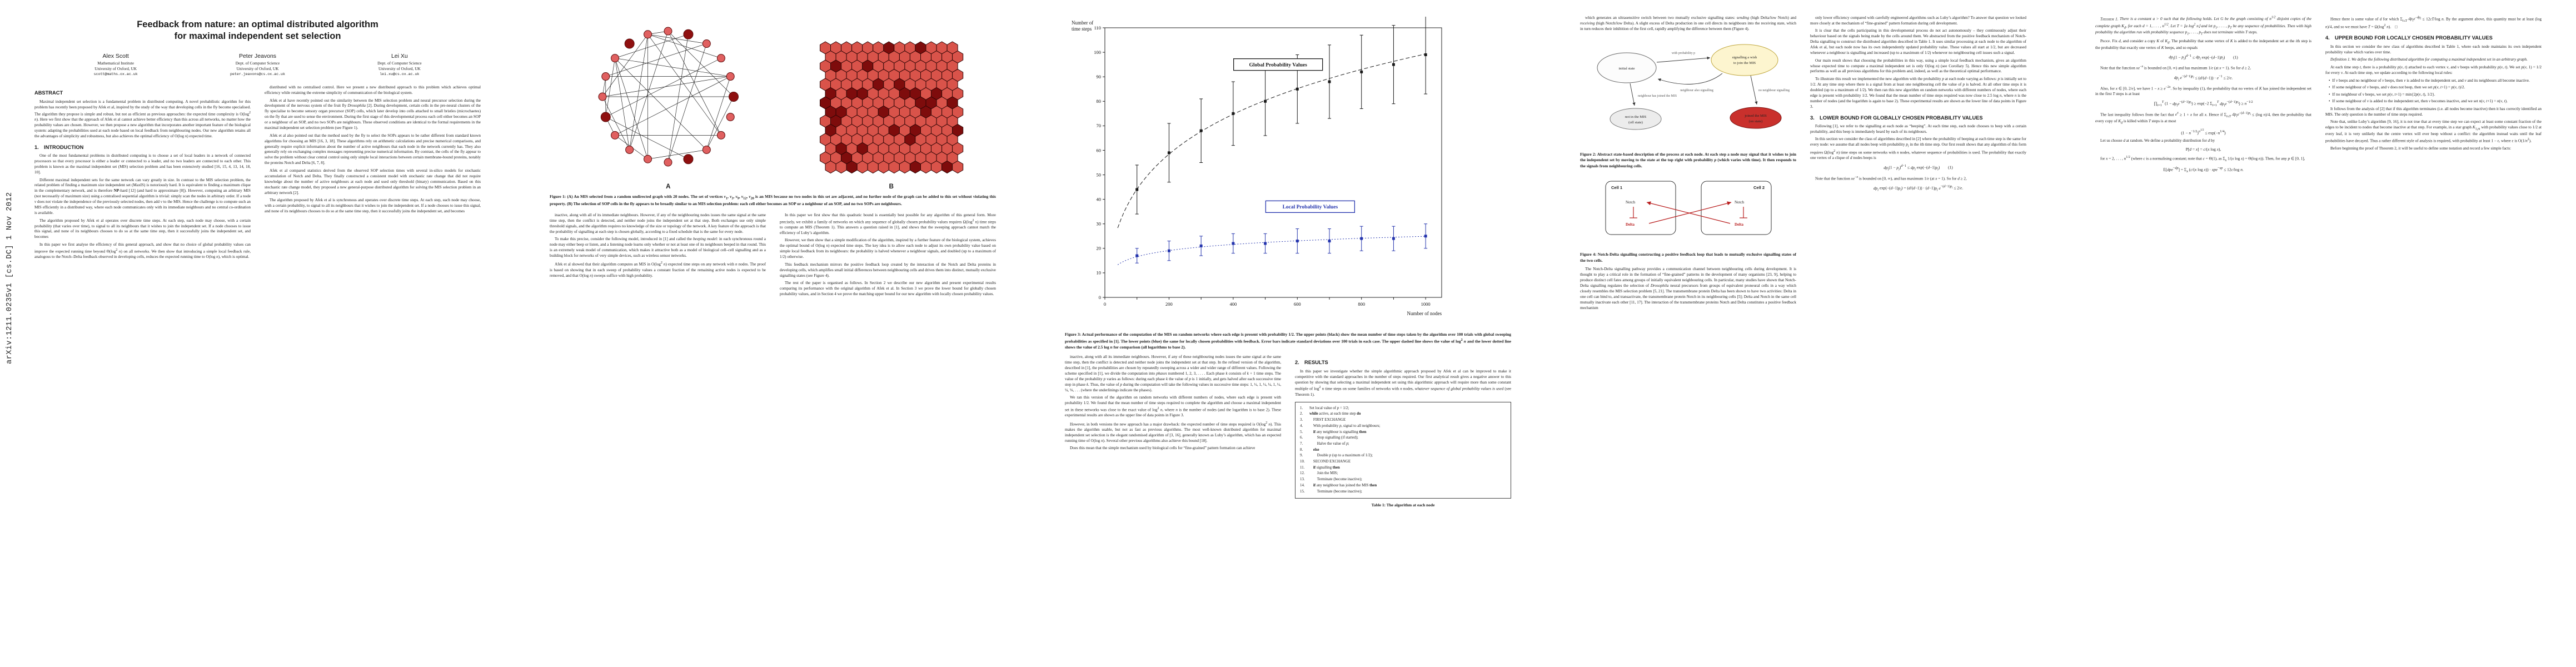  Describe the element at coordinates (2203, 57) in the screenshot. I see `display-equation: dpi(1 − pi)d−1 ≤ dpi exp(−(d−1)pi) (1)` at that location.